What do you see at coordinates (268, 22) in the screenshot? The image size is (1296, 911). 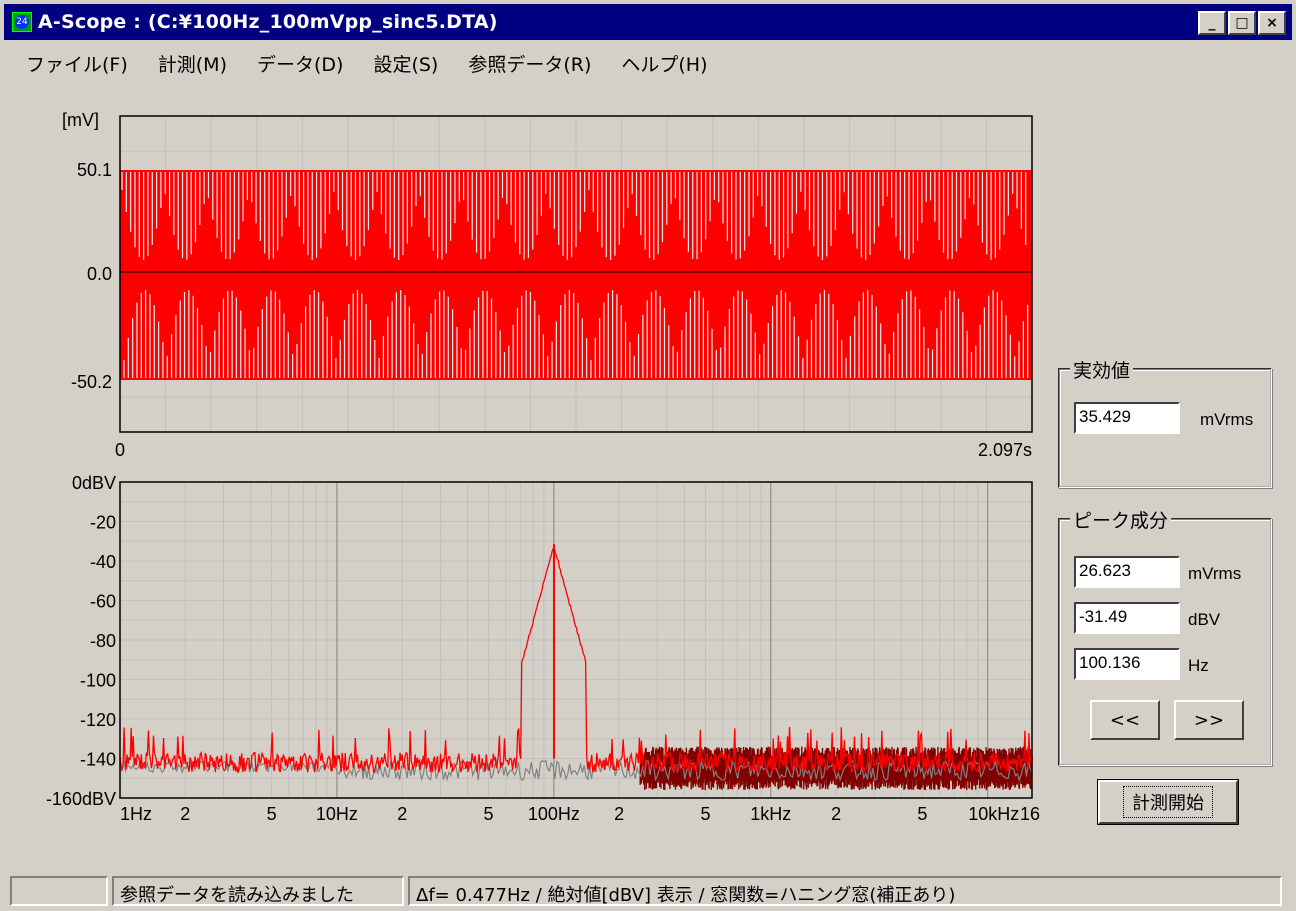 I see `window-title: A-Scope : (C:¥100Hz_100mVpp_sinc5.DTA)` at bounding box center [268, 22].